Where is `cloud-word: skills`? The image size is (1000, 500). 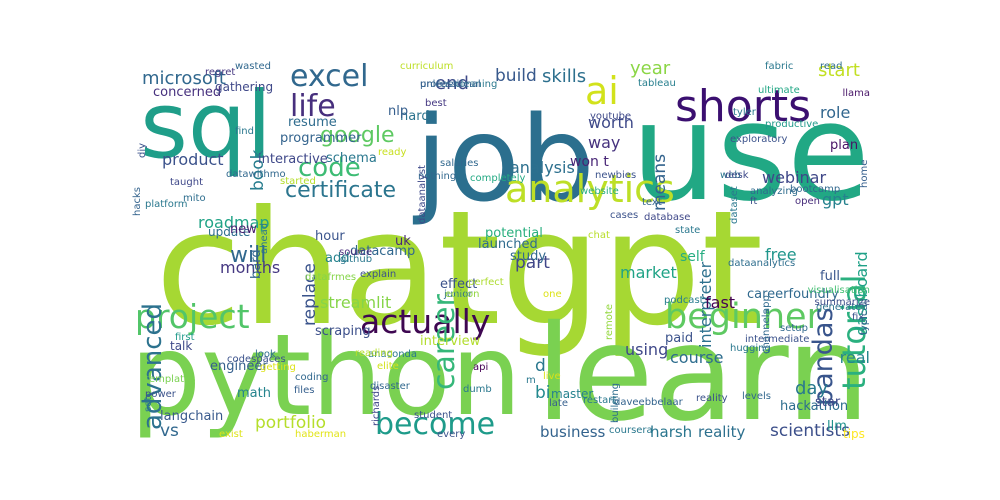 cloud-word: skills is located at coordinates (564, 76).